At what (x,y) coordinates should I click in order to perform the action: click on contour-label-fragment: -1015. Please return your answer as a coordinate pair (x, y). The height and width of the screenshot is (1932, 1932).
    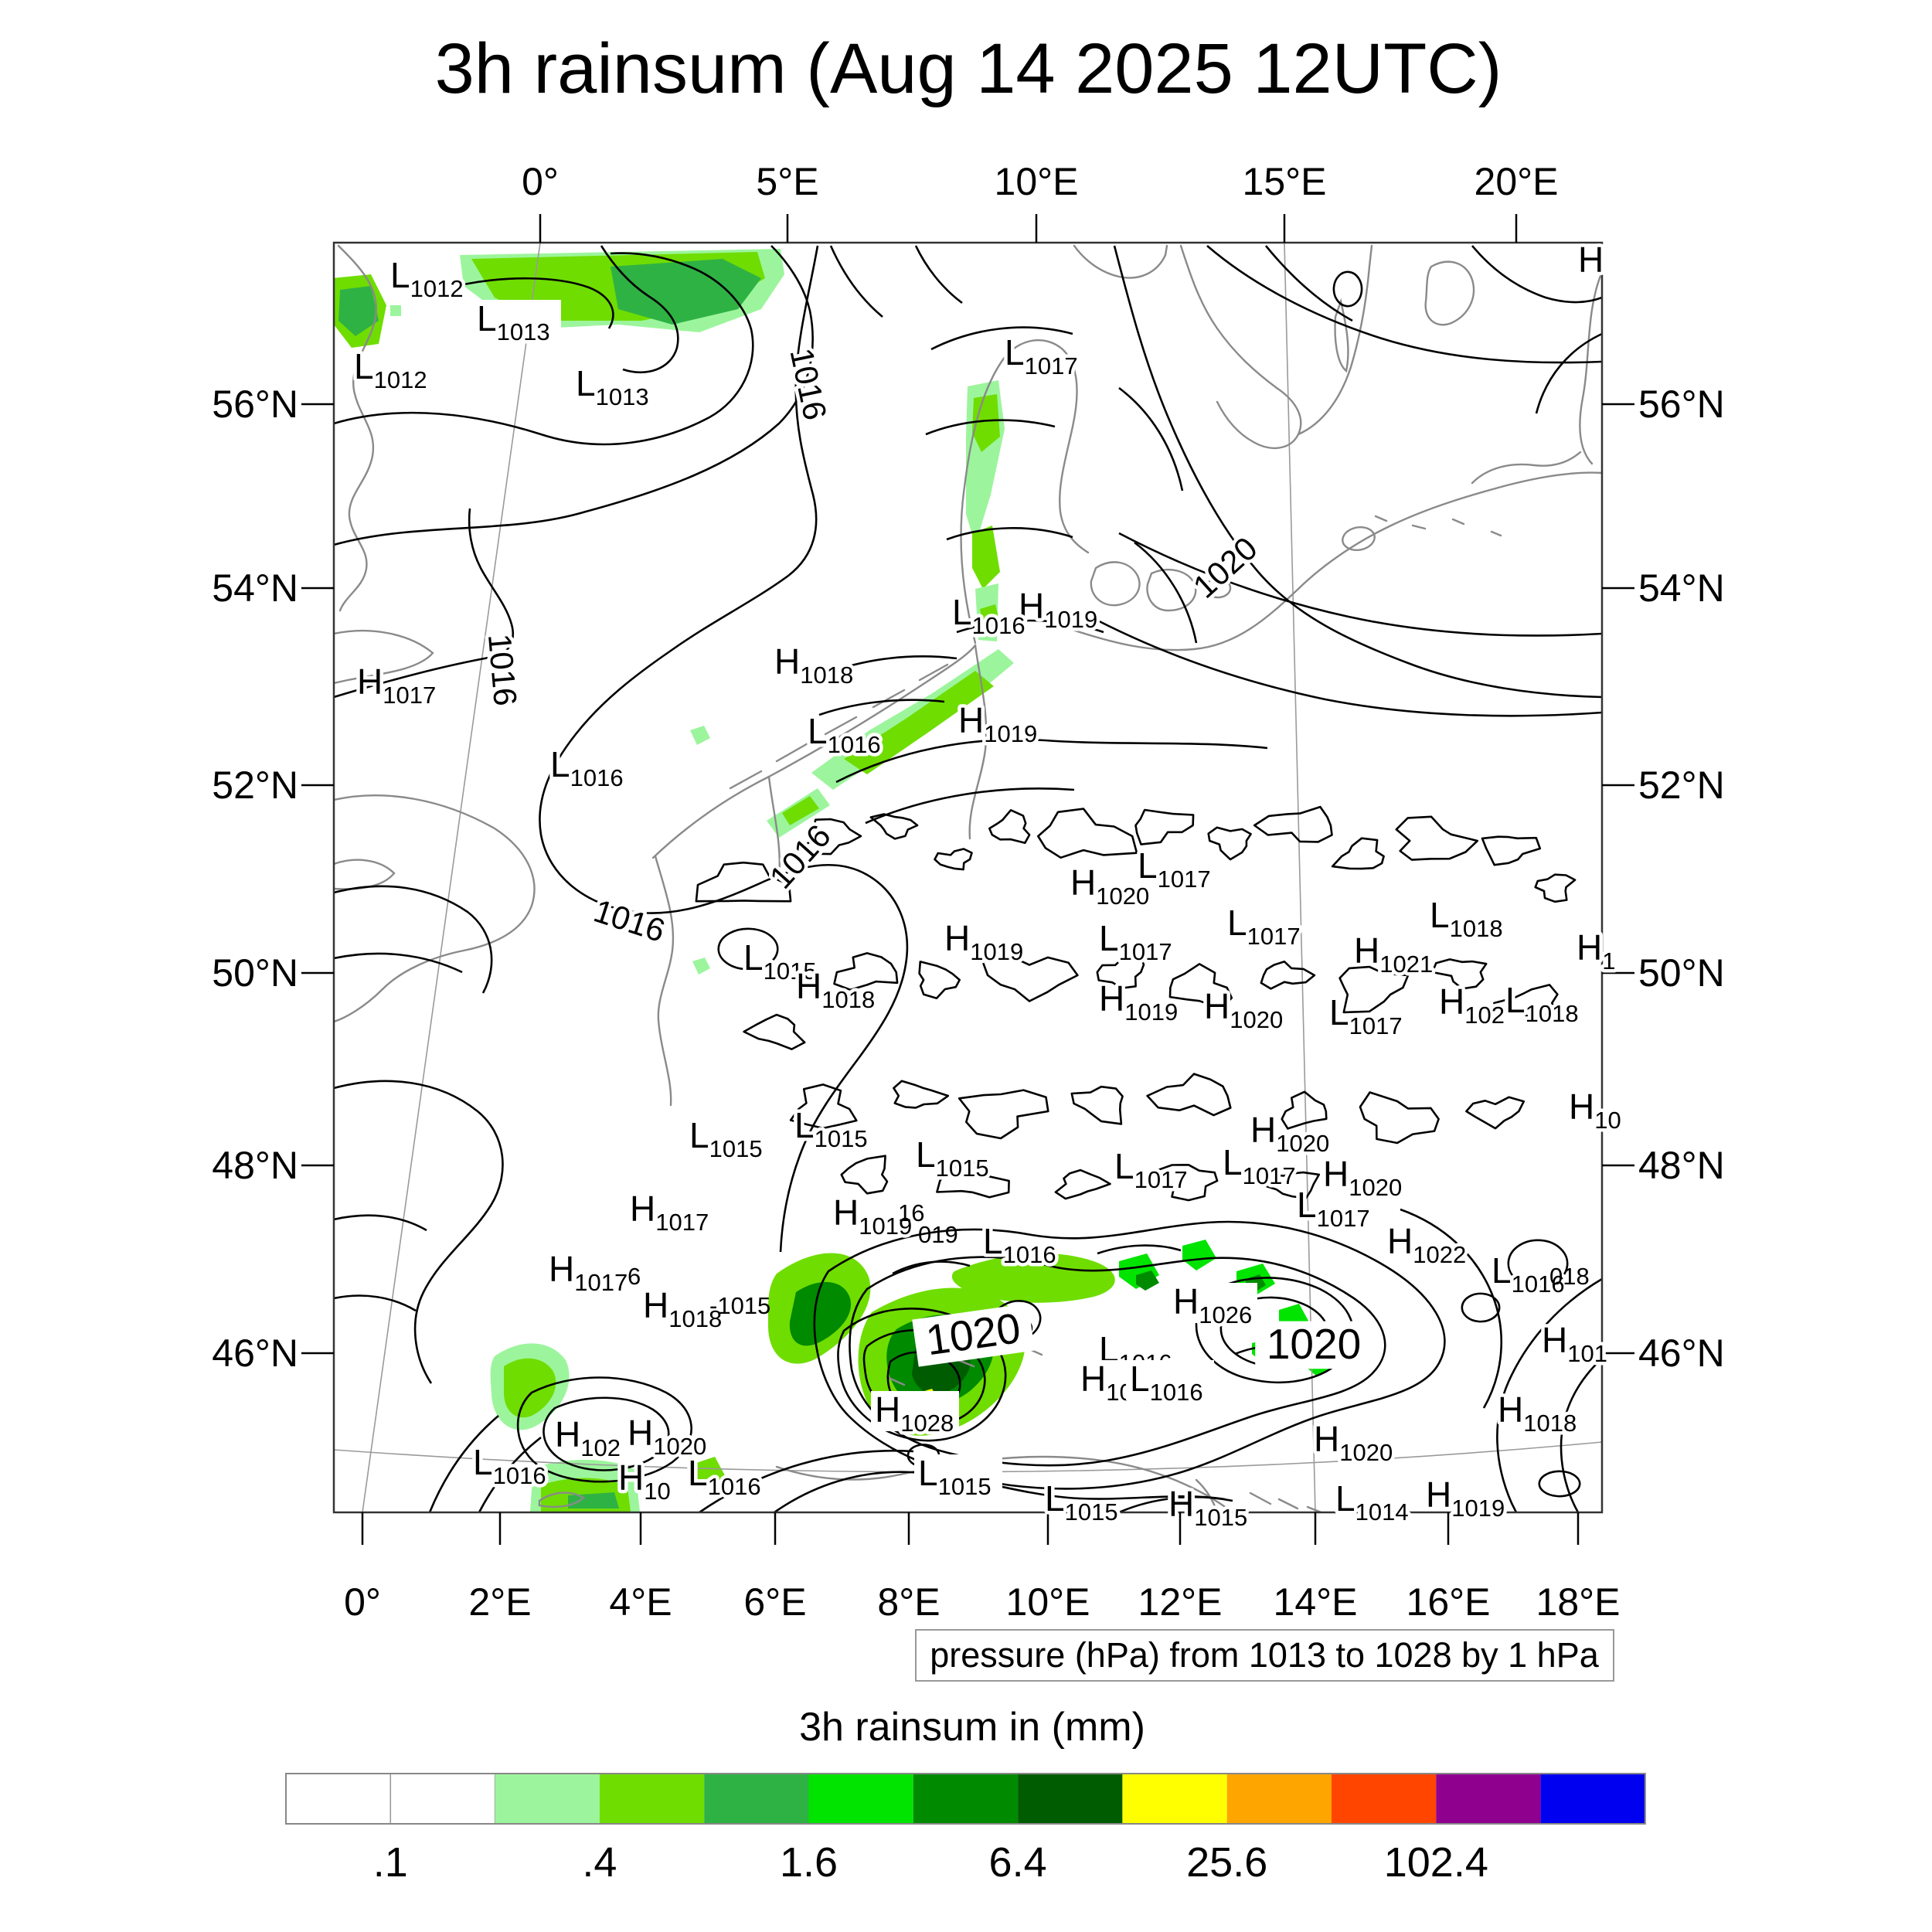
    Looking at the image, I should click on (740, 1305).